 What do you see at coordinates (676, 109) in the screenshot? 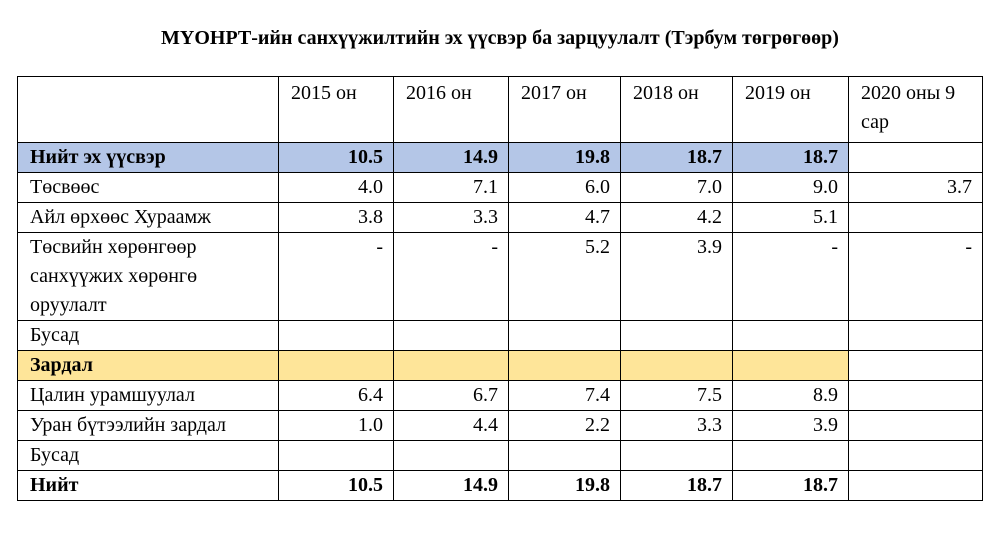
I see `header-cell: 2018 он` at bounding box center [676, 109].